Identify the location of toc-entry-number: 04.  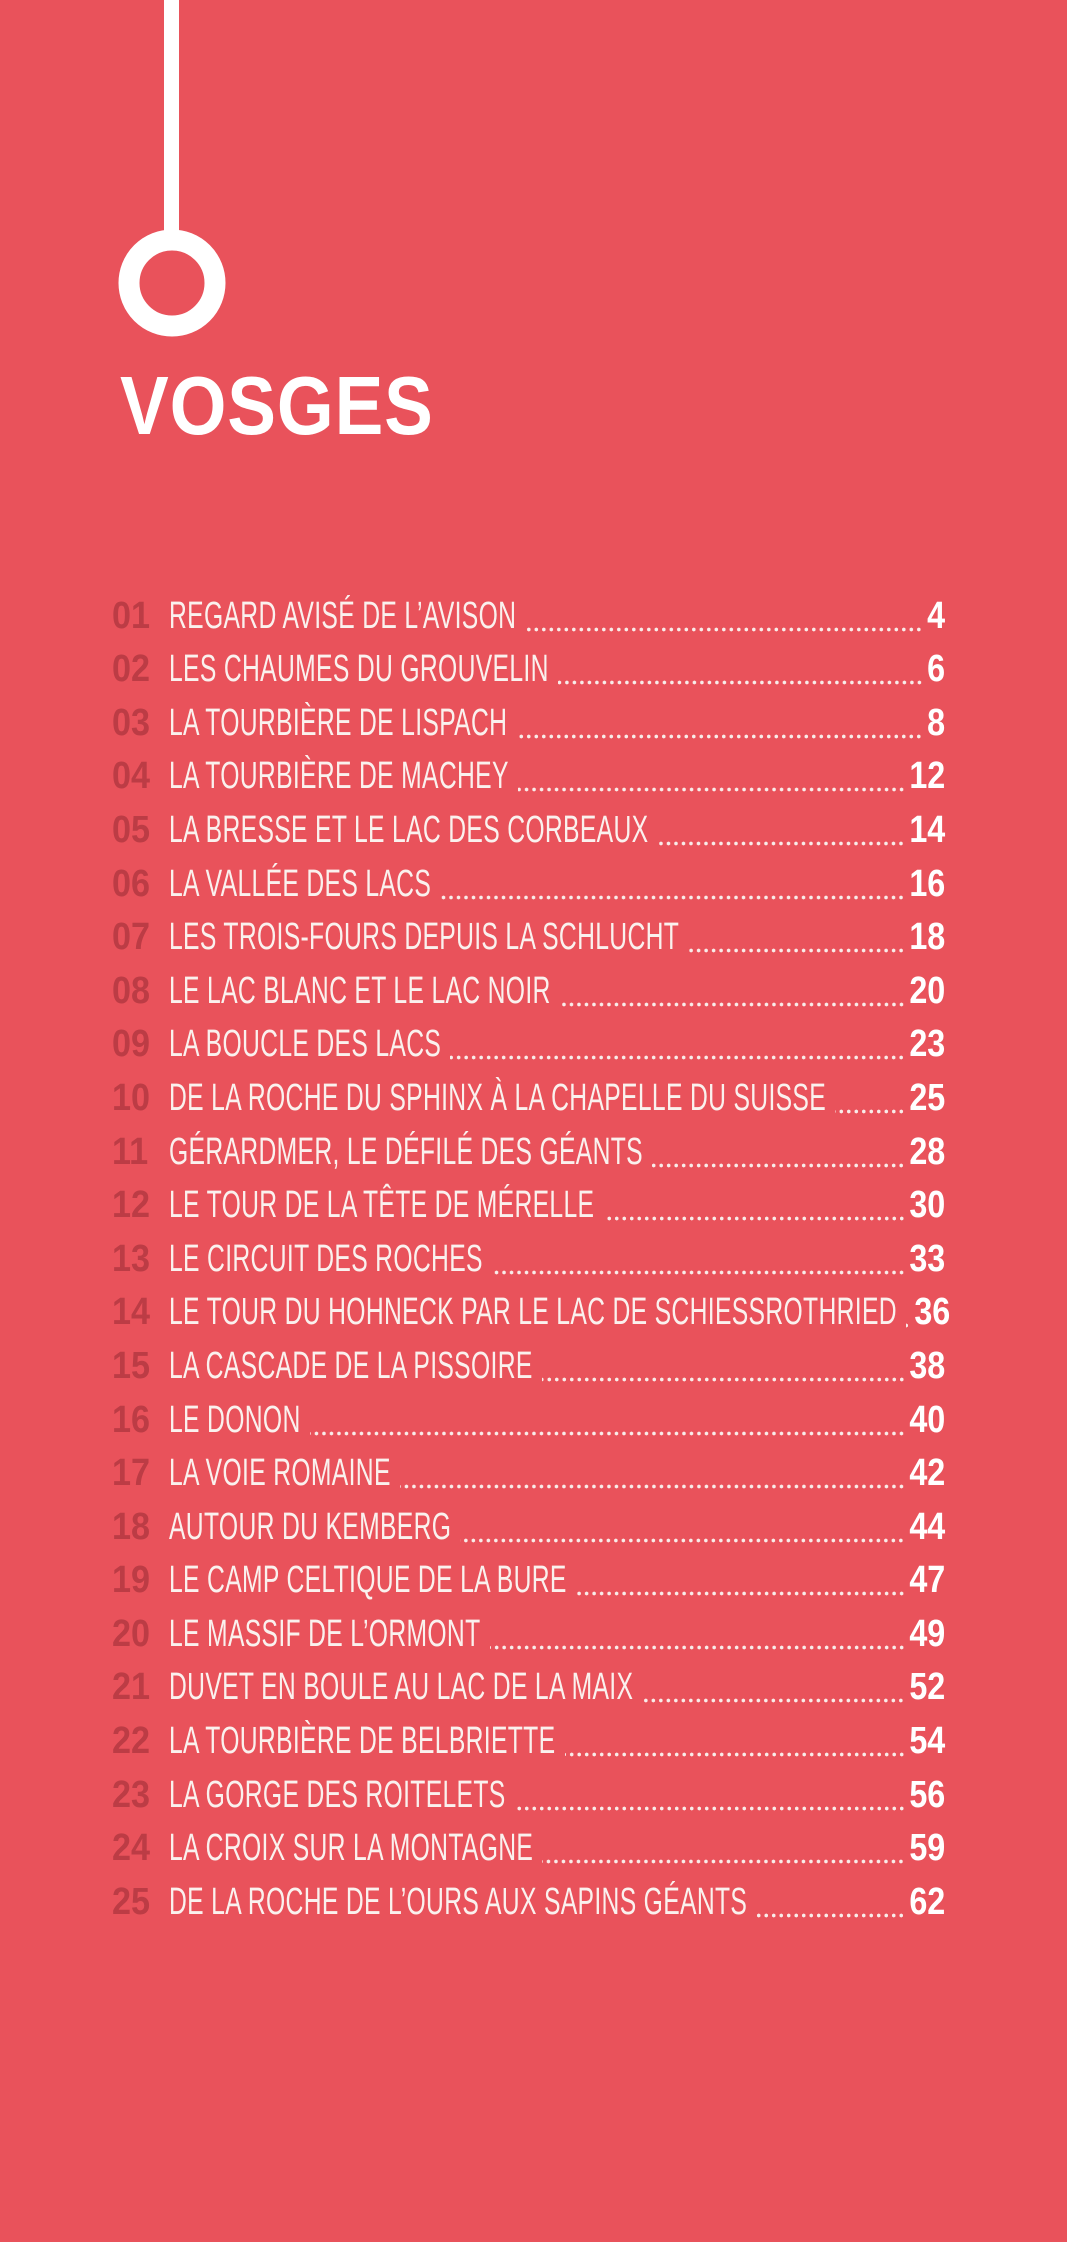
(131, 776).